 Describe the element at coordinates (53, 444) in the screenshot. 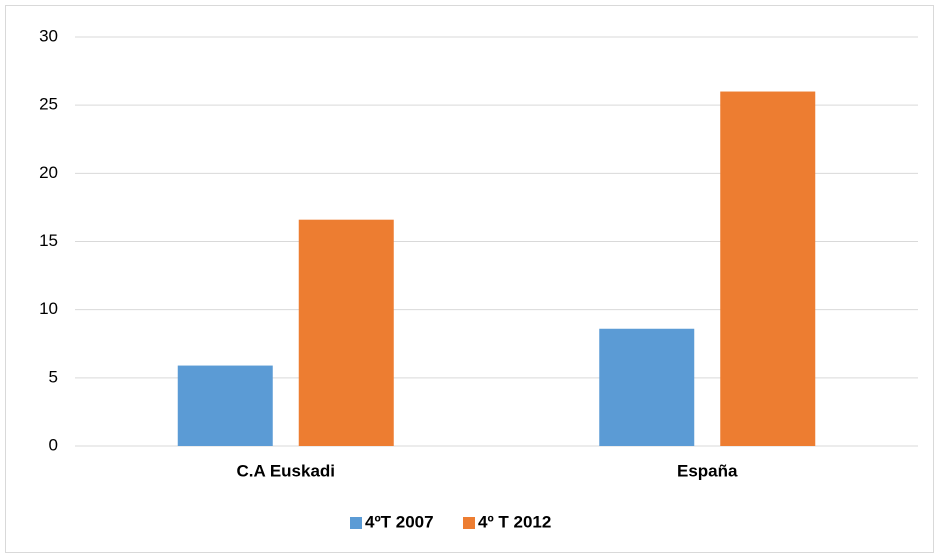

I see `y-tick-label: 0` at that location.